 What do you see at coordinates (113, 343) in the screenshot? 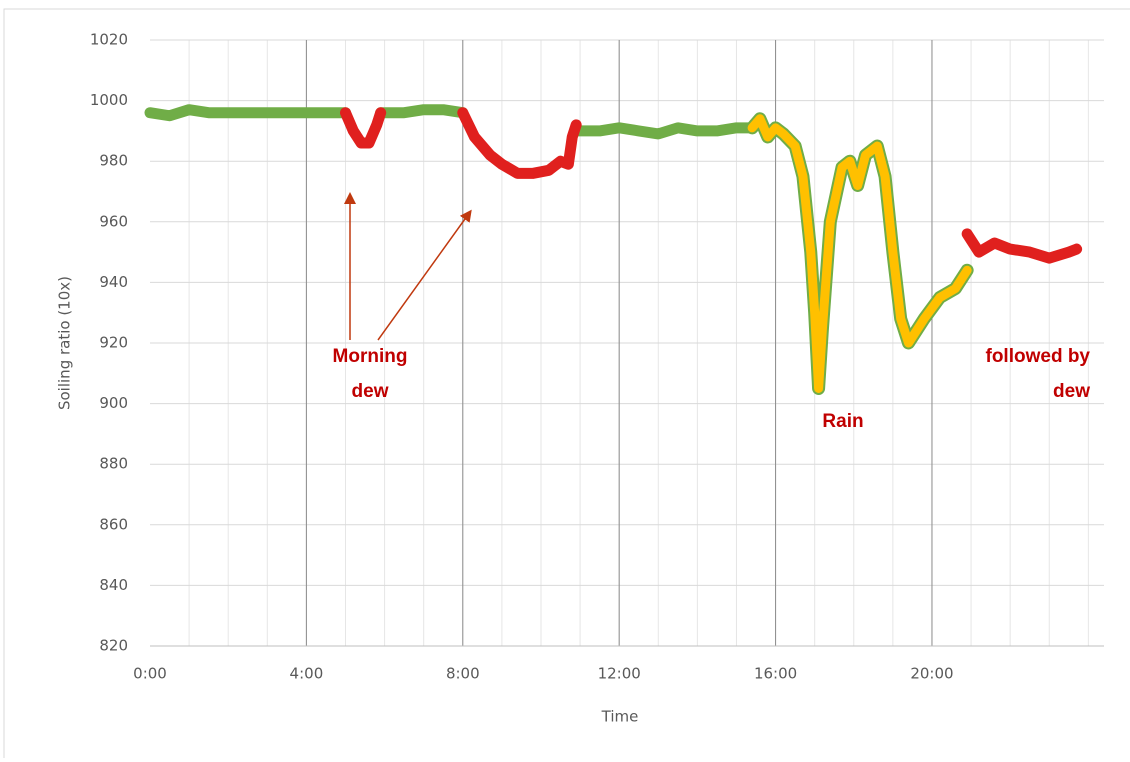
I see `y-tick-label: 920` at bounding box center [113, 343].